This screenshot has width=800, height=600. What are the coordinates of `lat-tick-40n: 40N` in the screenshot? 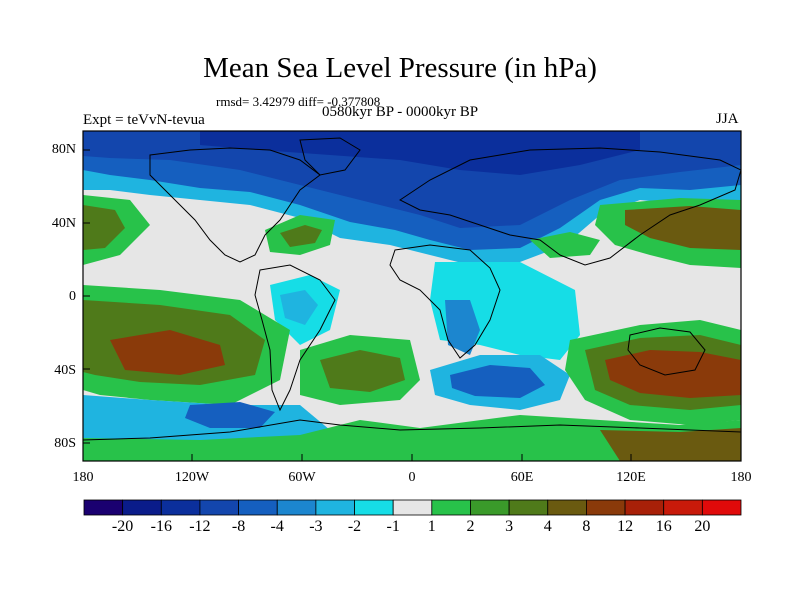 It's located at (63, 223).